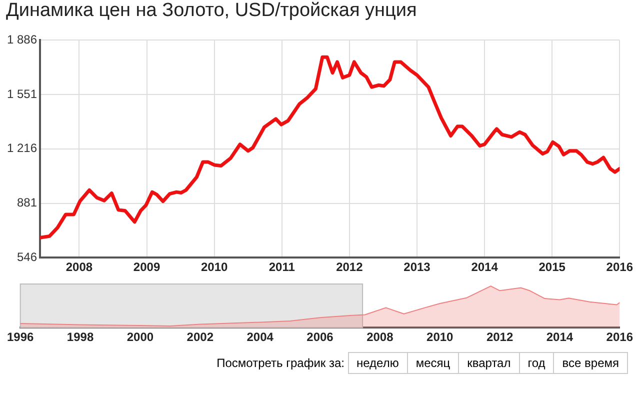 This screenshot has width=640, height=398. Describe the element at coordinates (489, 363) in the screenshot. I see `text: квартал` at that location.